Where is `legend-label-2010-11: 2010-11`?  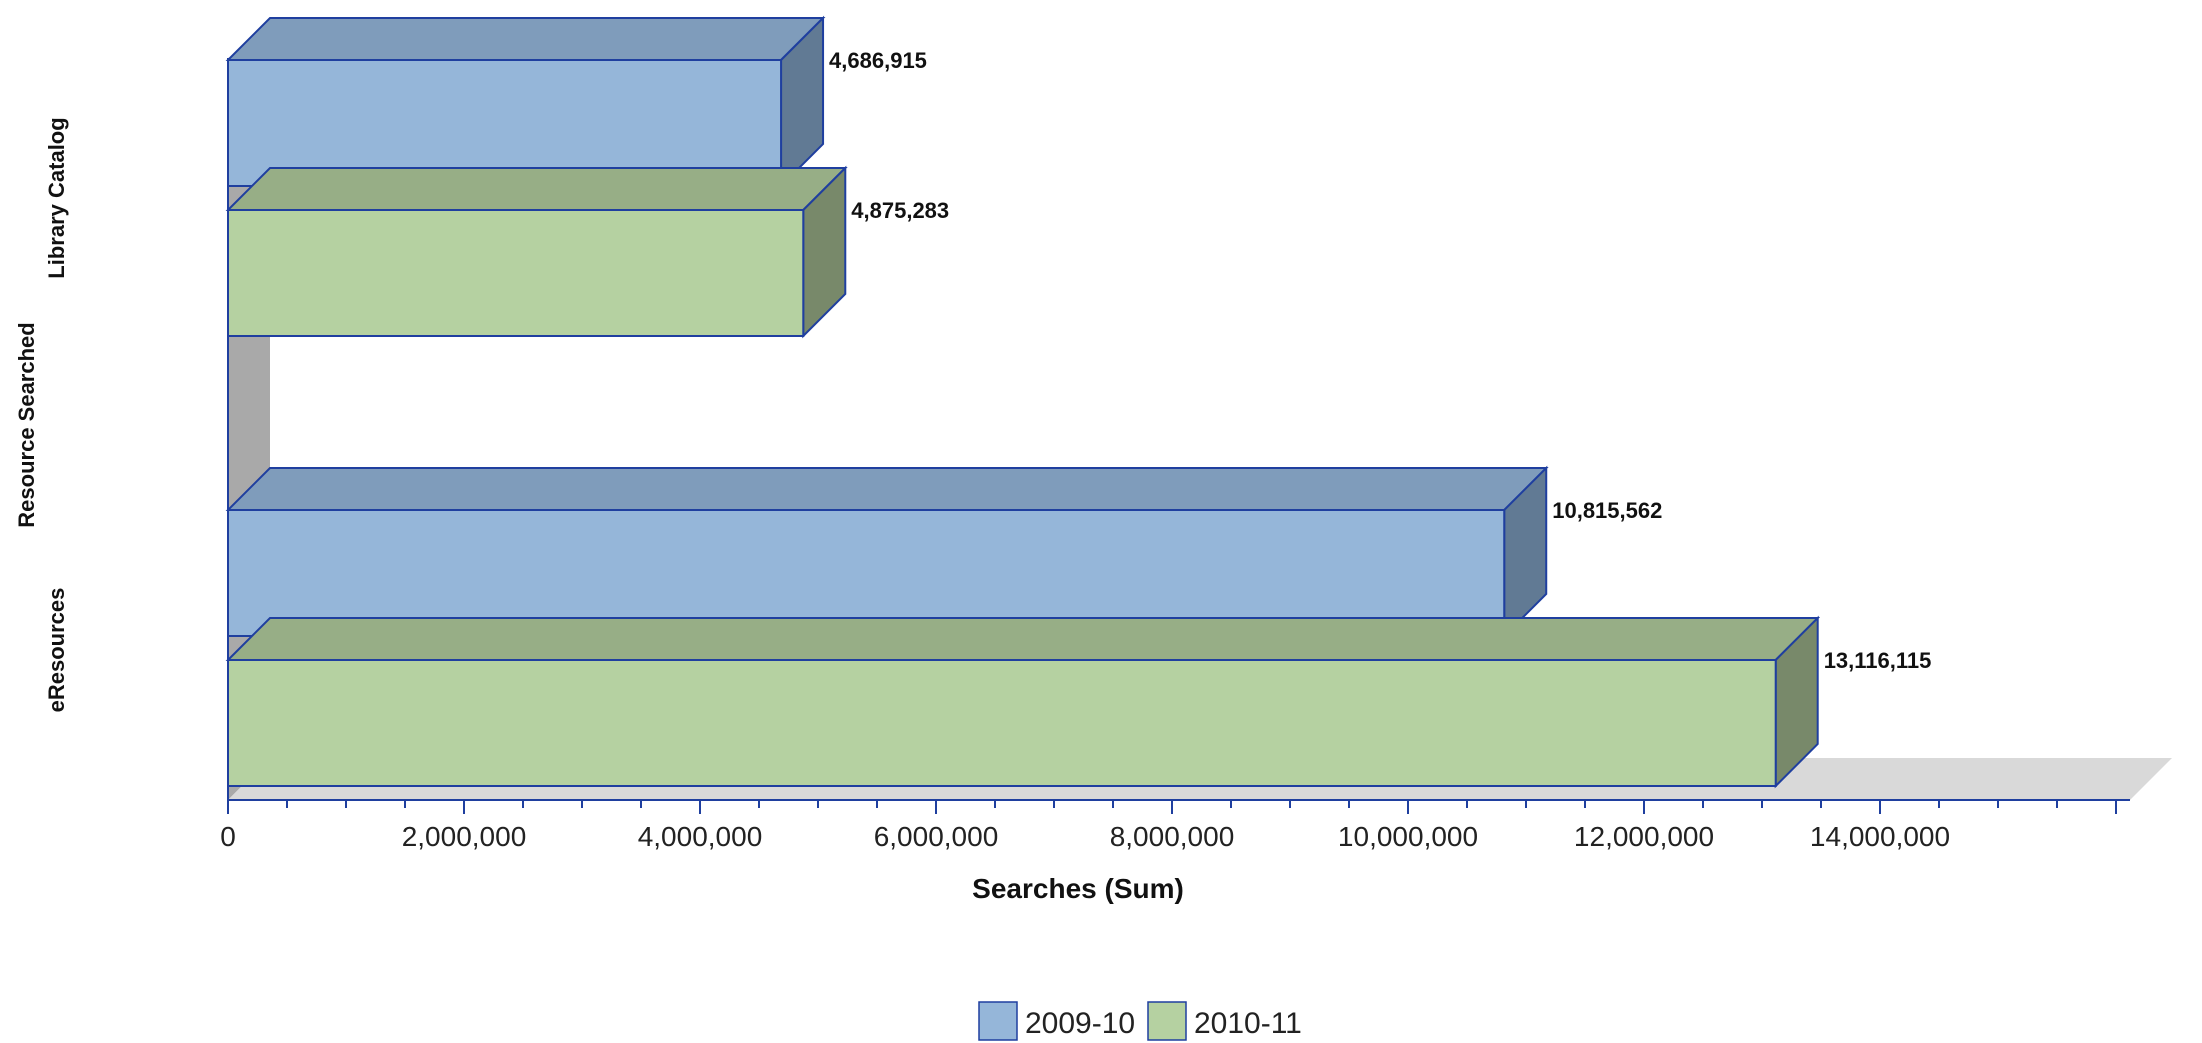 legend-label-2010-11: 2010-11 is located at coordinates (1248, 1023).